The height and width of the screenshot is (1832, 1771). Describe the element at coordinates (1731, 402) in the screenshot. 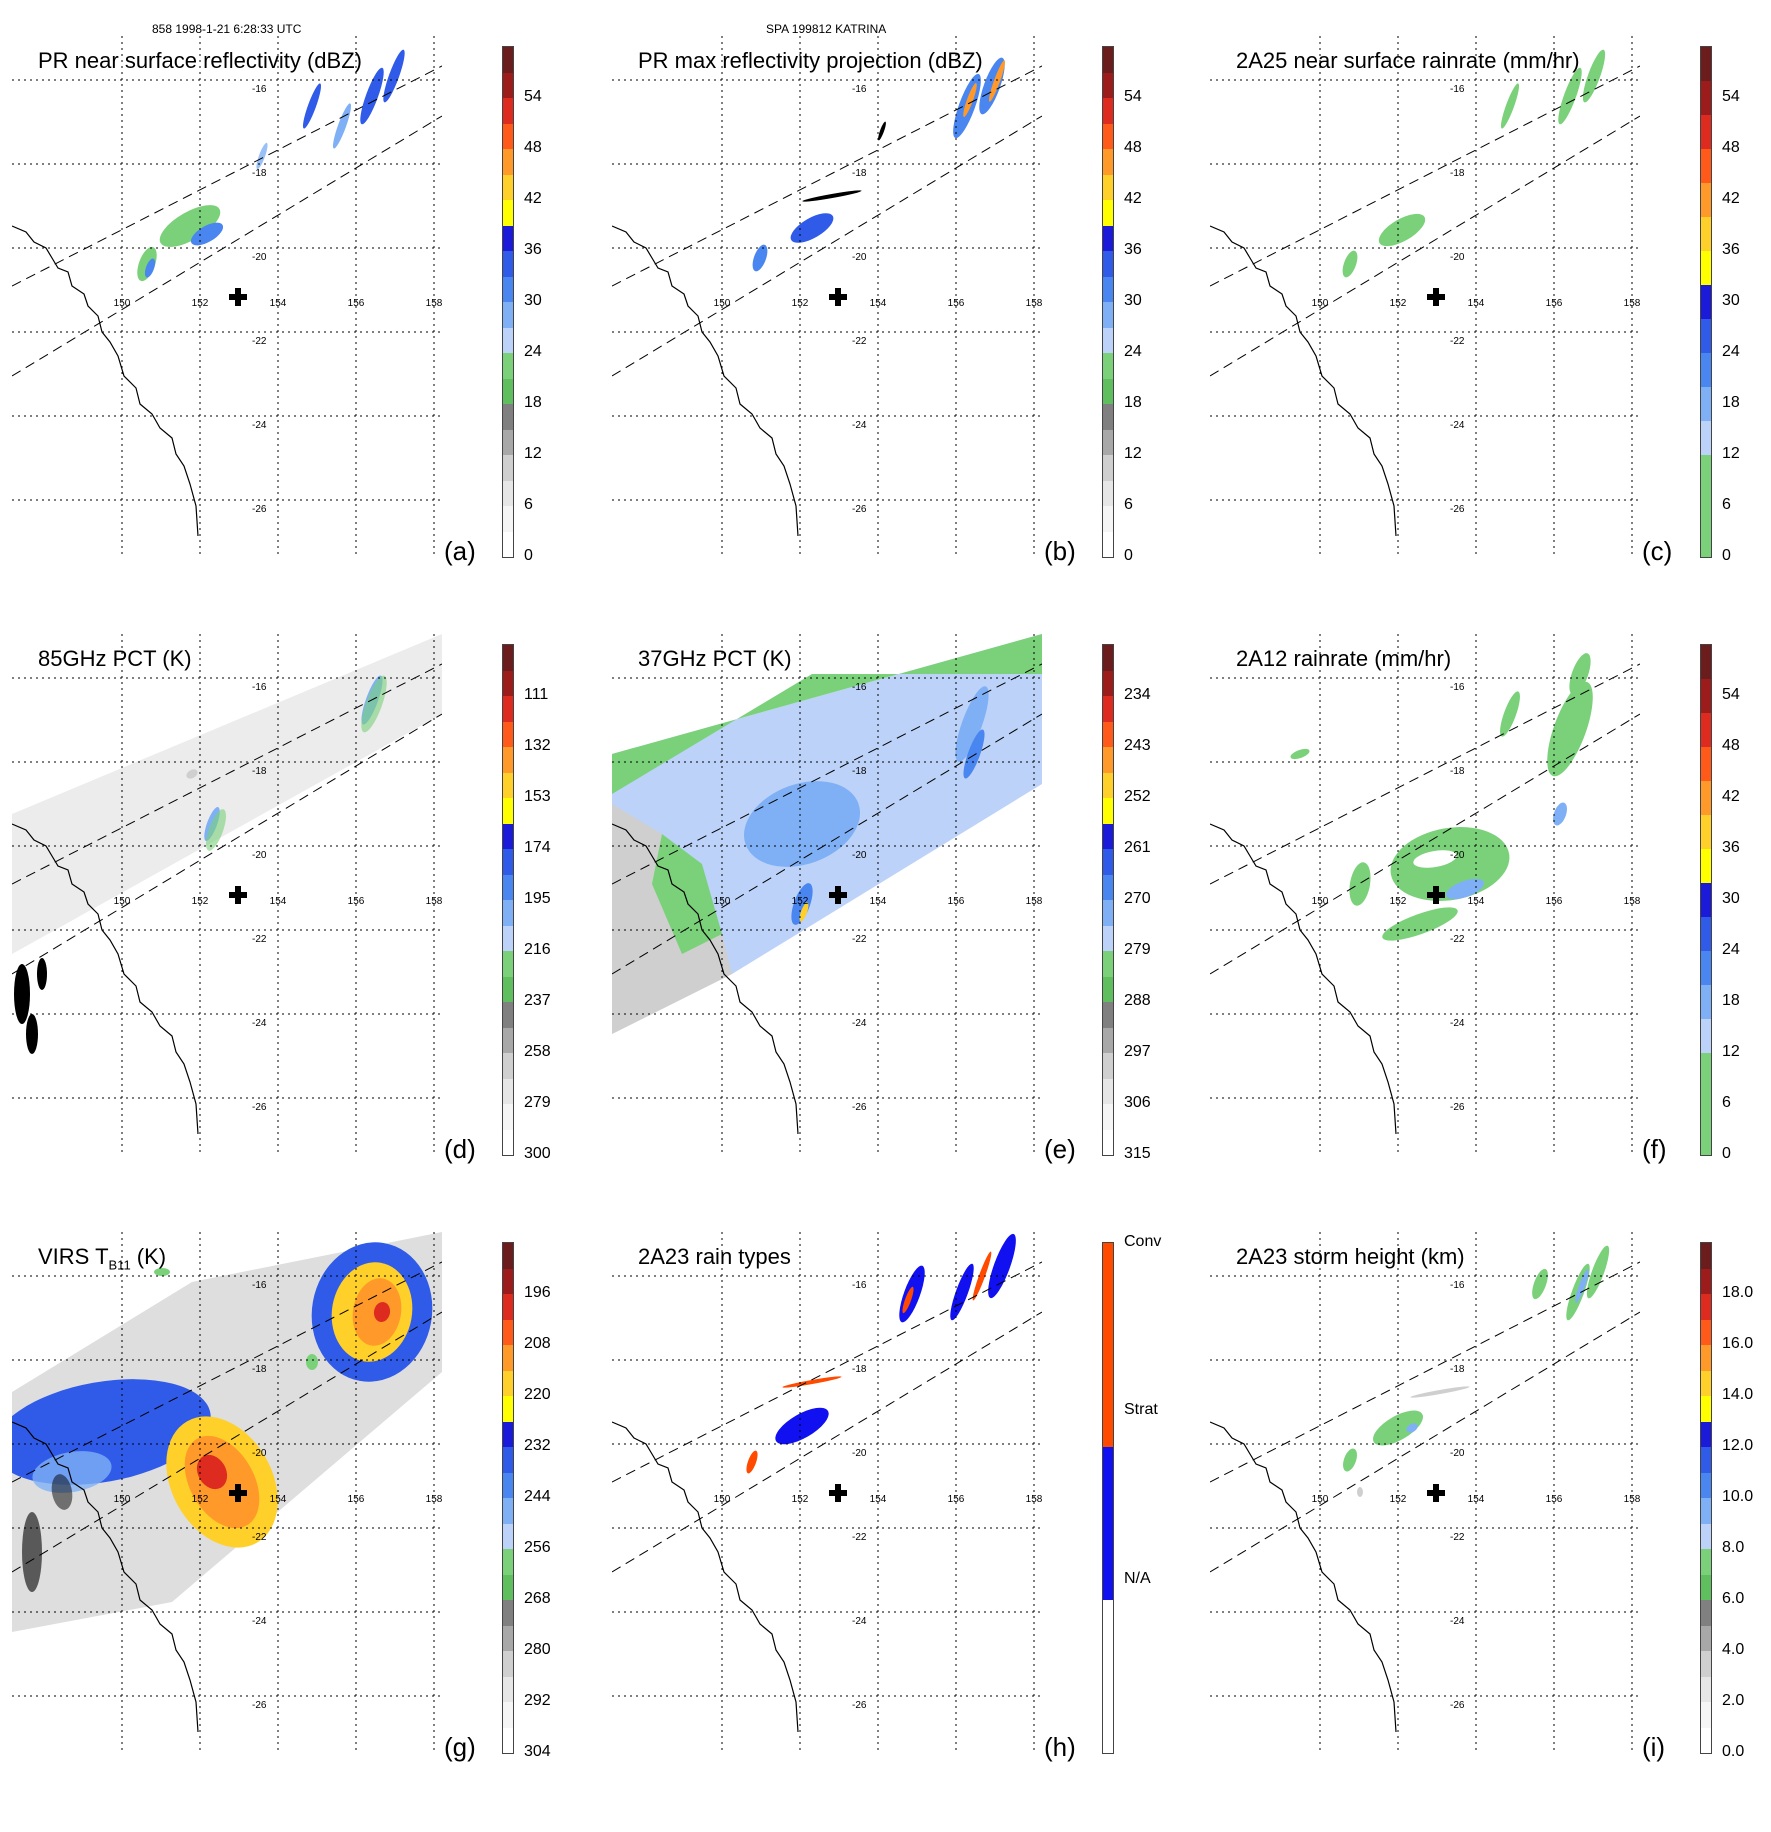

I see `colorbar-tick-label: 18` at that location.